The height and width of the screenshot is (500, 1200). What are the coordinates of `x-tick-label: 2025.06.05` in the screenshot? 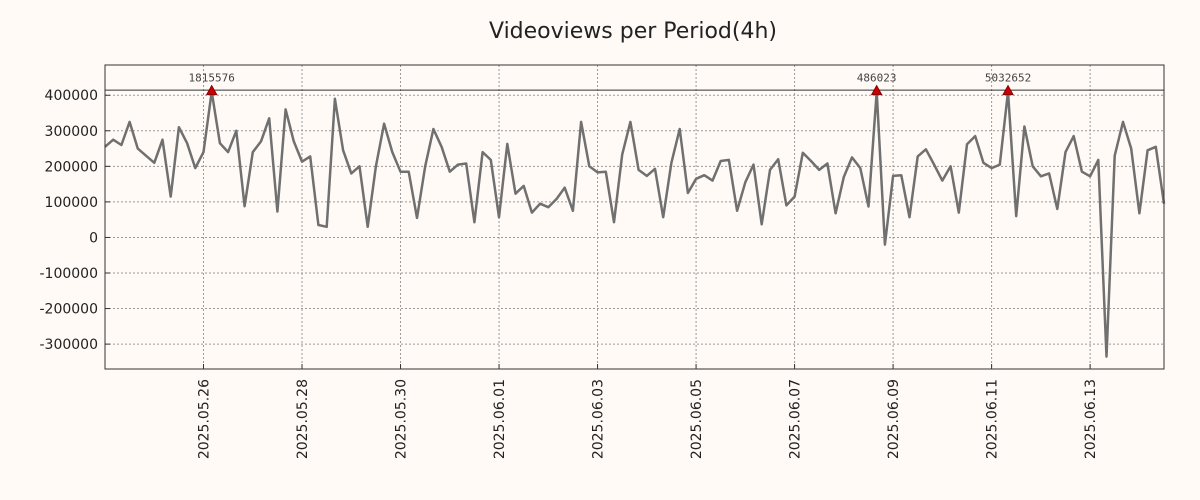 It's located at (697, 419).